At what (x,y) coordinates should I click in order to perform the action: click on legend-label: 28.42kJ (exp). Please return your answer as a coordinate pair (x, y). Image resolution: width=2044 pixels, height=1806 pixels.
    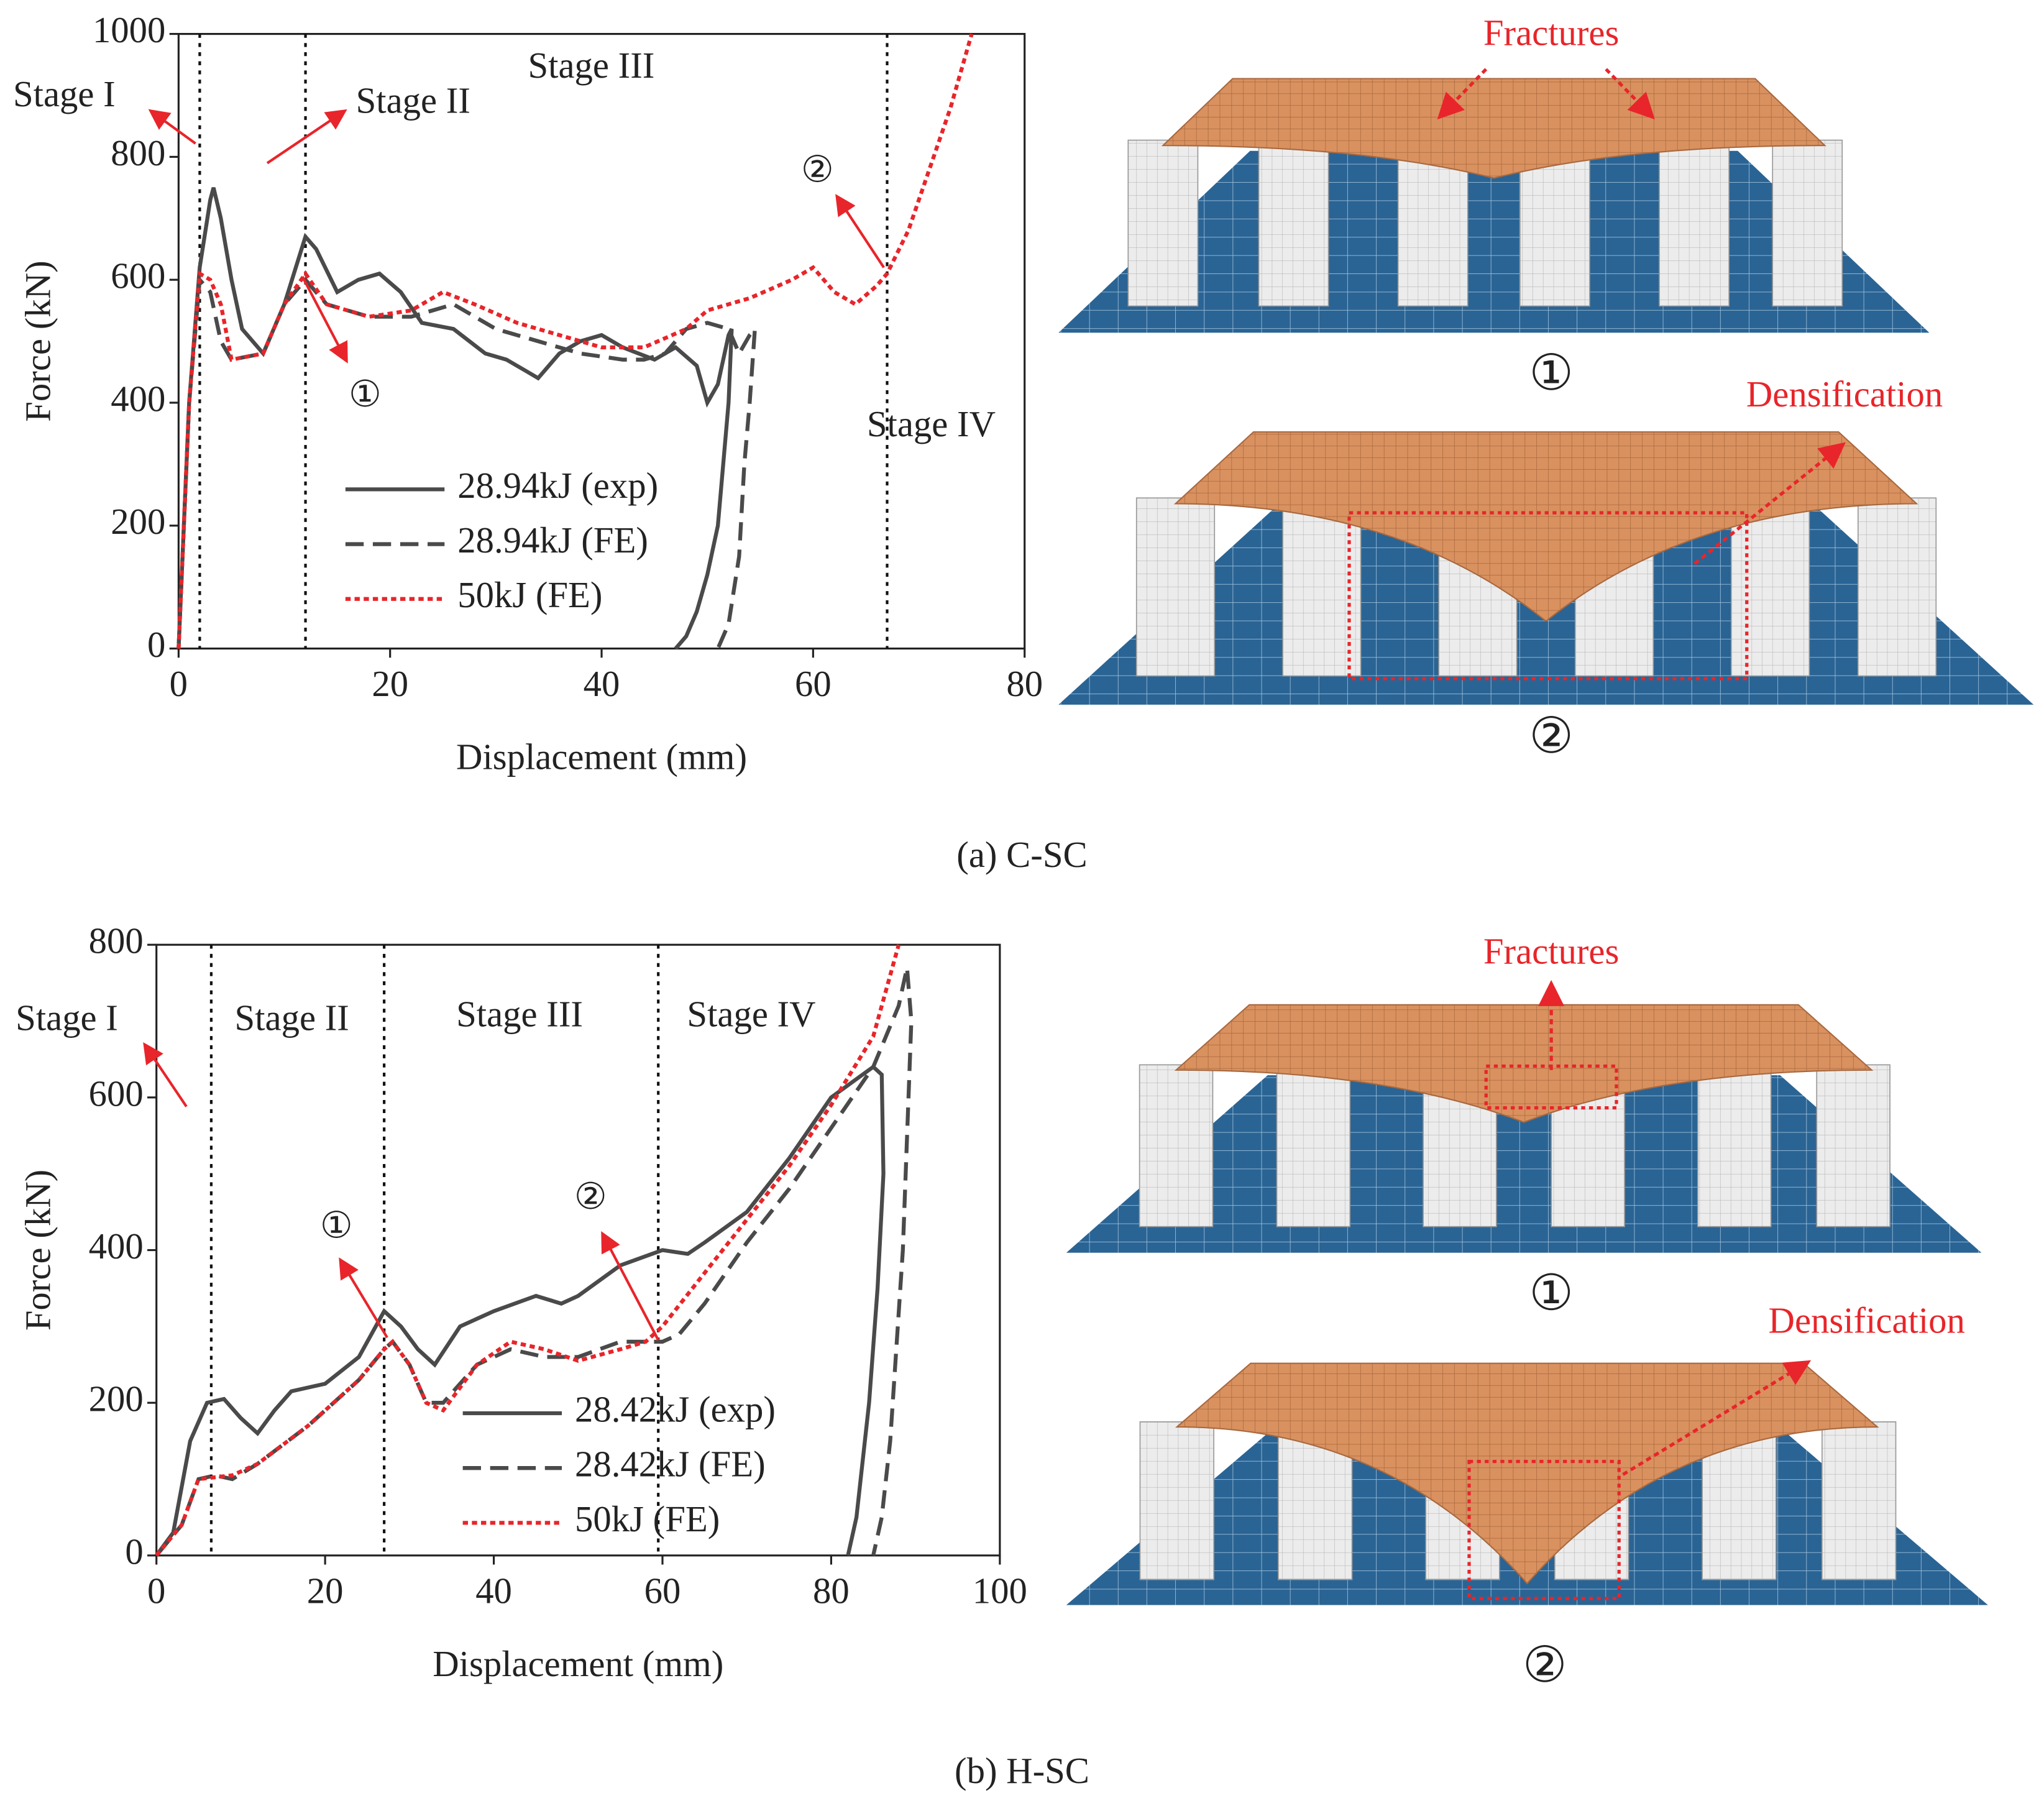
    Looking at the image, I should click on (676, 1409).